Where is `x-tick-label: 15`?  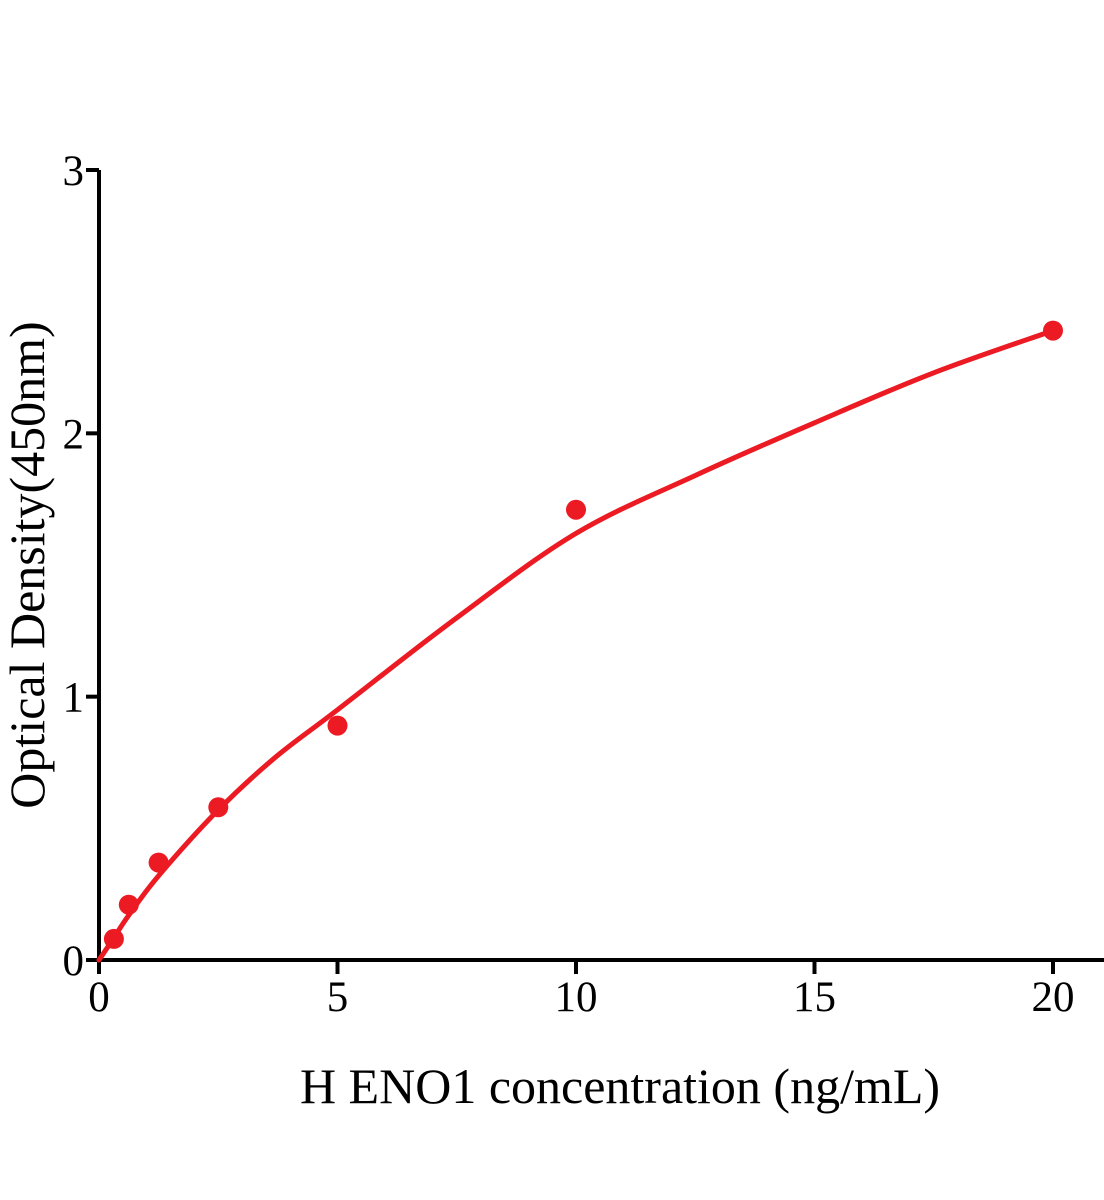
x-tick-label: 15 is located at coordinates (814, 997).